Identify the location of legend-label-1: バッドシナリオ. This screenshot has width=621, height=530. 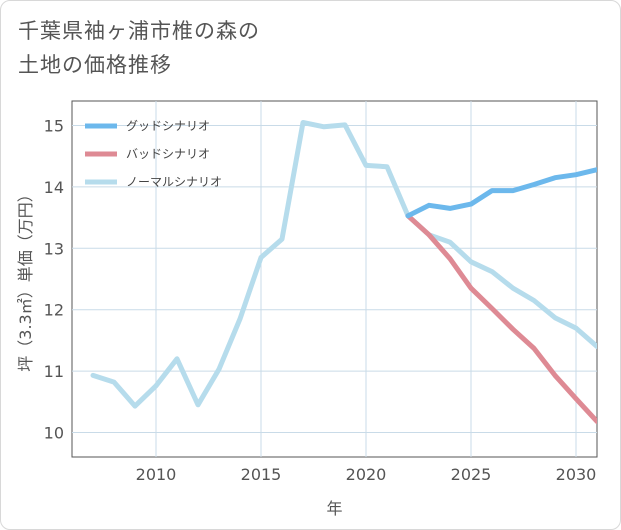
(168, 154).